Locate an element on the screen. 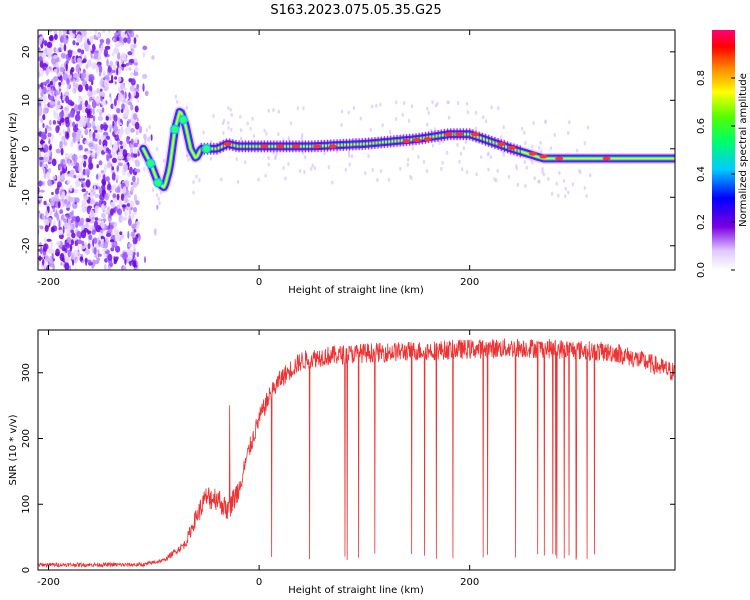 The width and height of the screenshot is (750, 600). y-tick-label: 100 is located at coordinates (26, 504).